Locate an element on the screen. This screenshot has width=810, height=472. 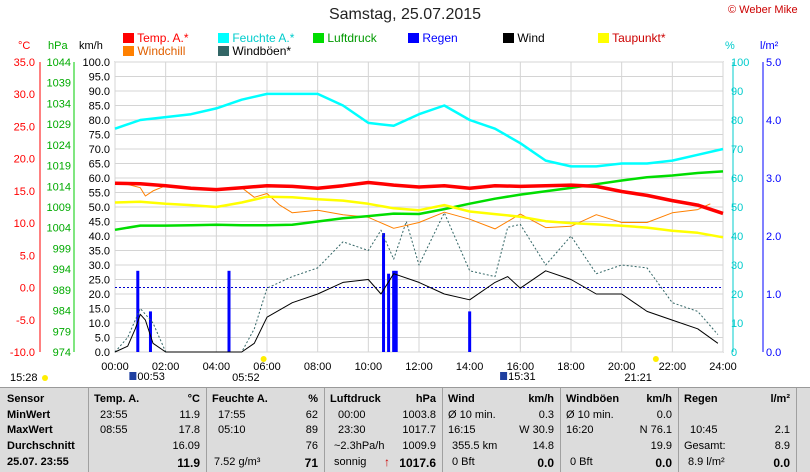
tick-label-pct: 80 is located at coordinates (737, 121).